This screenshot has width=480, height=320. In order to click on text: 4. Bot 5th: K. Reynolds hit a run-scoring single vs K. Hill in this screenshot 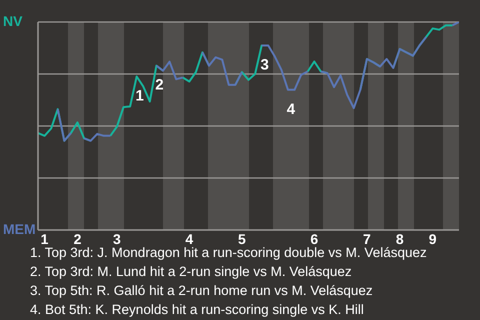, I will do `click(197, 310)`.